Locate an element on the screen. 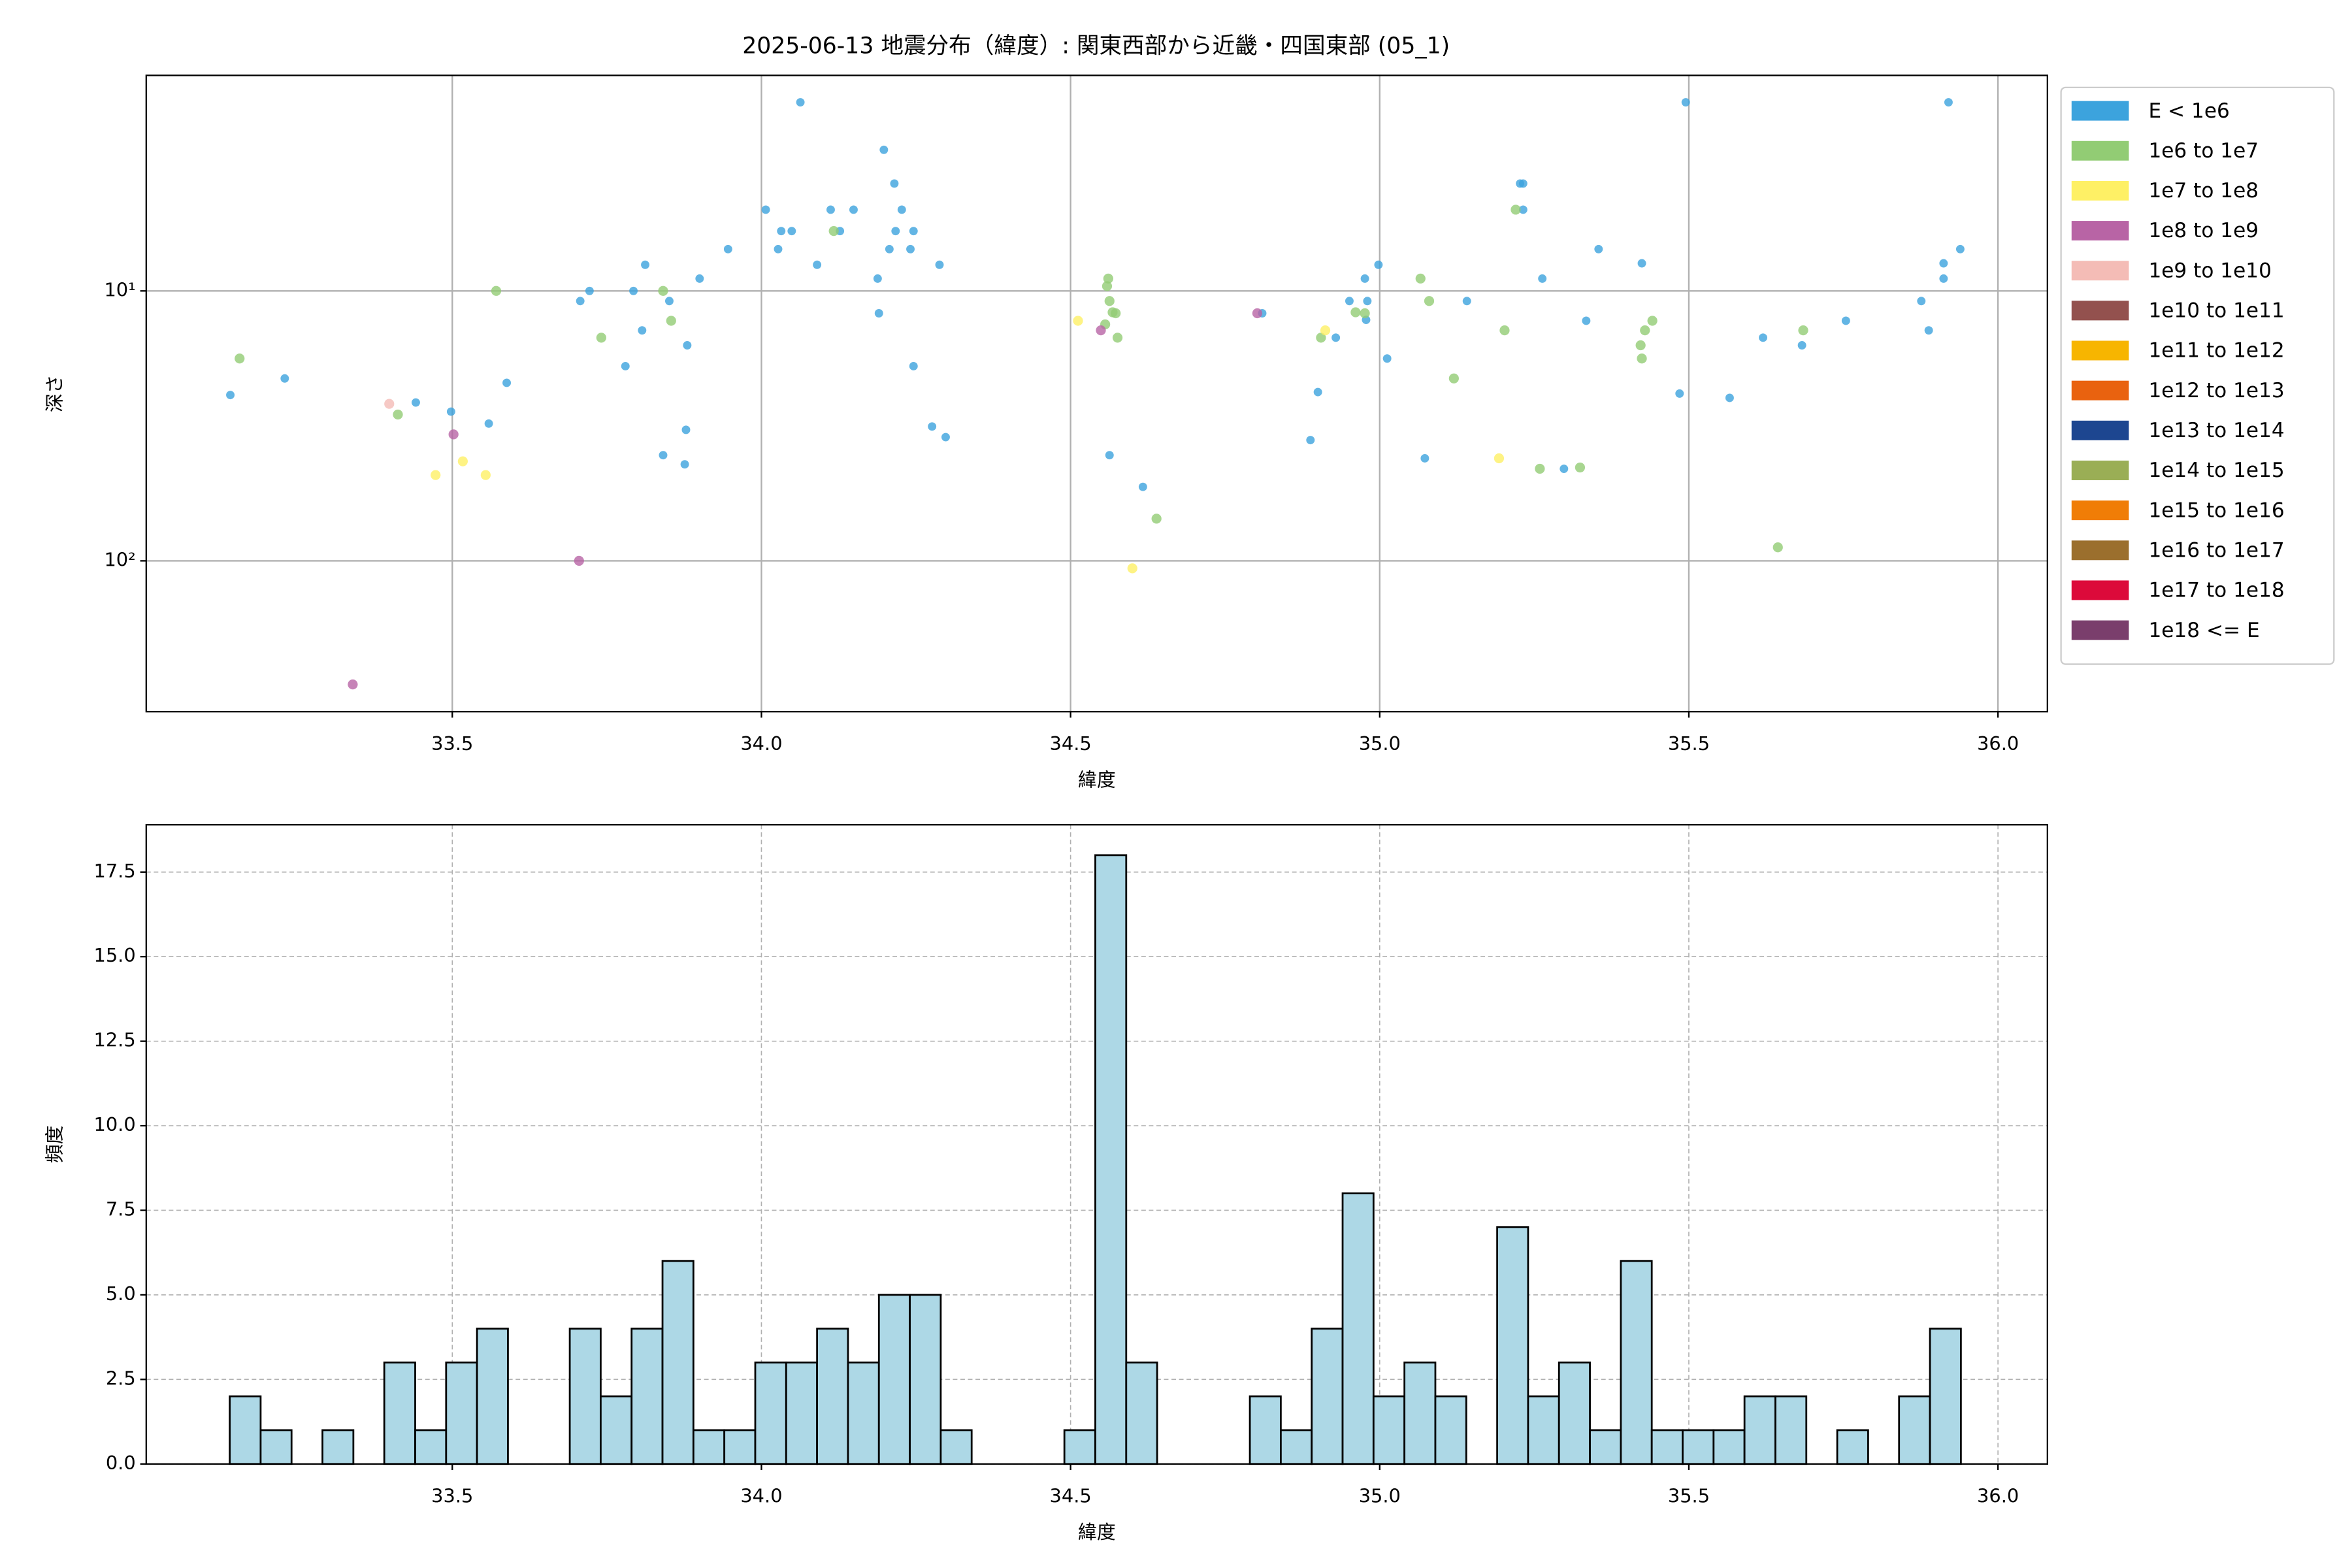 The height and width of the screenshot is (1568, 2352). legend-label: 1e9 to 1e10 is located at coordinates (2209, 270).